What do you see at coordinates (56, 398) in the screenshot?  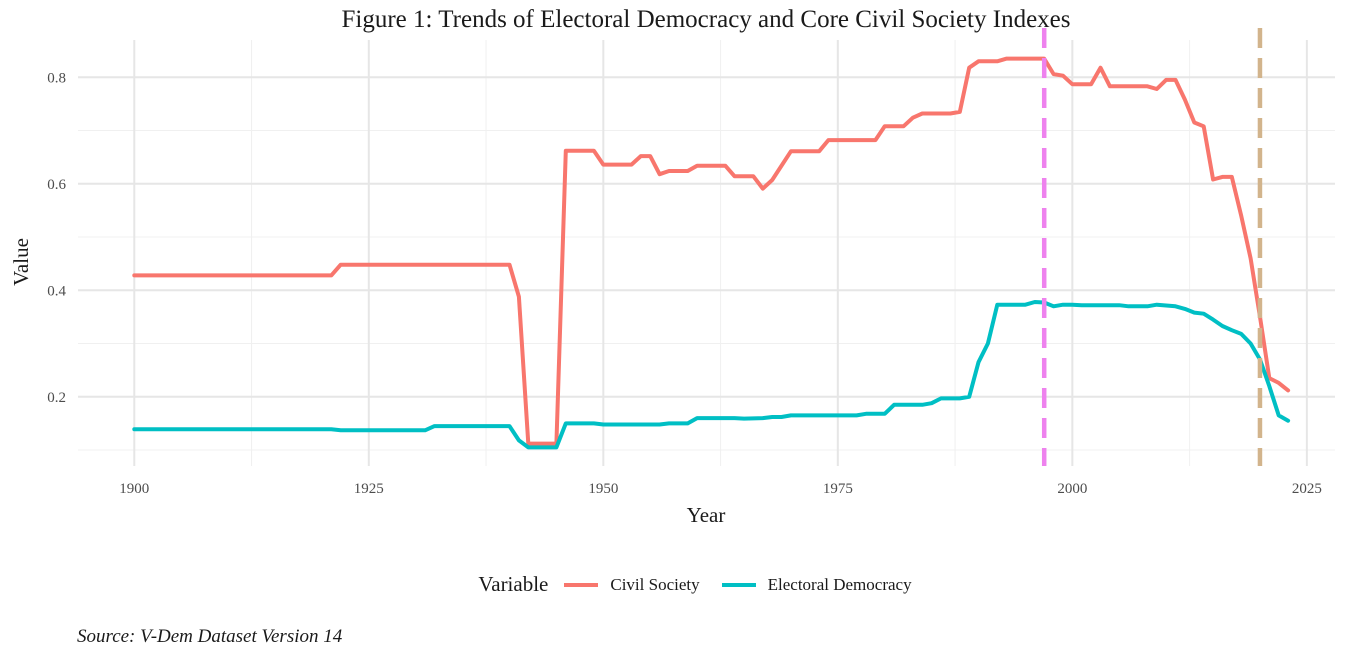 I see `y-tick-label: 0.2` at bounding box center [56, 398].